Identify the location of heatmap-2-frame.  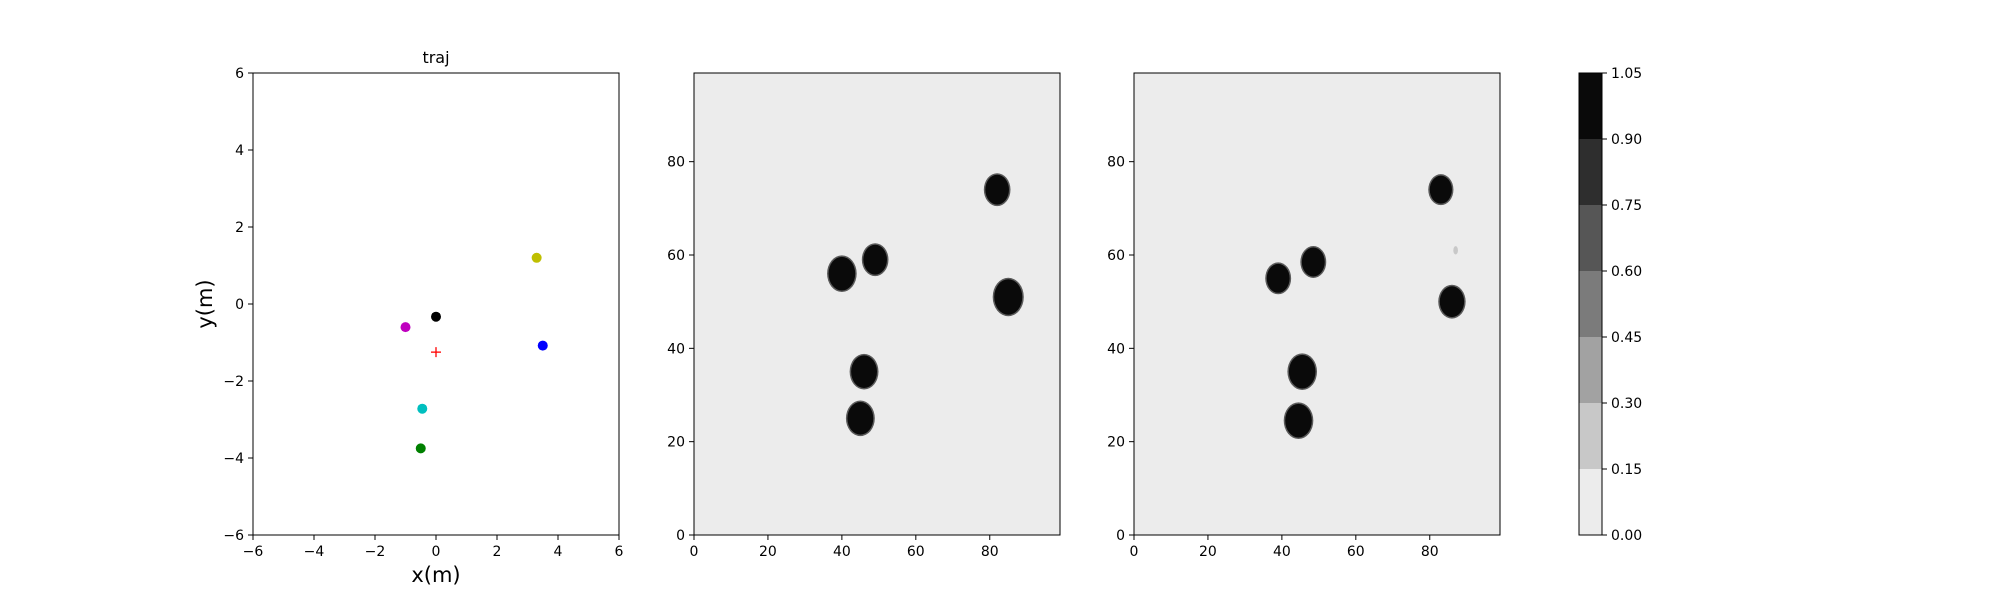
(1317, 304).